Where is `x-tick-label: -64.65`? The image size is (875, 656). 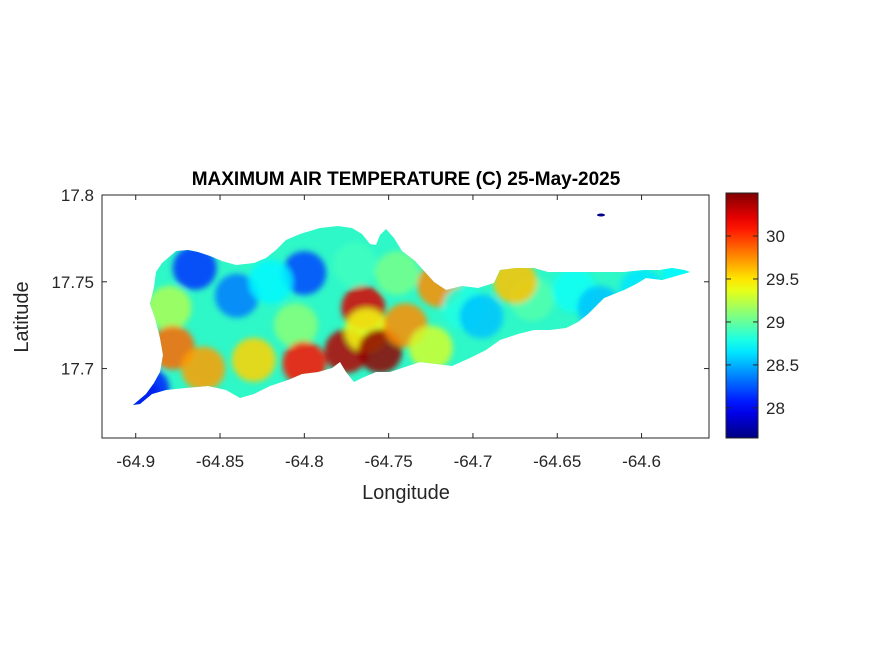 x-tick-label: -64.65 is located at coordinates (557, 461).